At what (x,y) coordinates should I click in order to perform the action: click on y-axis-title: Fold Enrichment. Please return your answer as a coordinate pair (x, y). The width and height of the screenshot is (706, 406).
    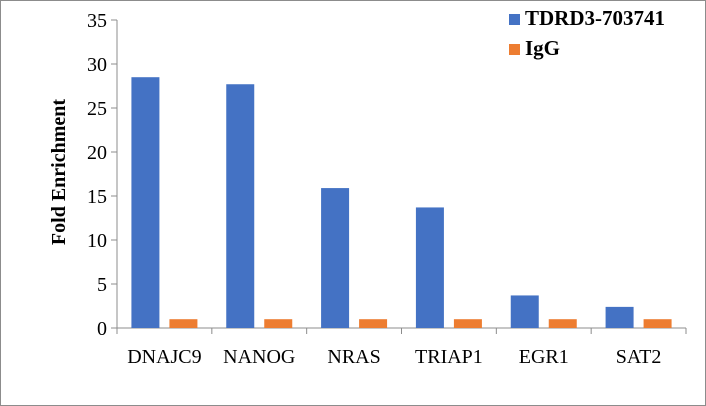
    Looking at the image, I should click on (59, 172).